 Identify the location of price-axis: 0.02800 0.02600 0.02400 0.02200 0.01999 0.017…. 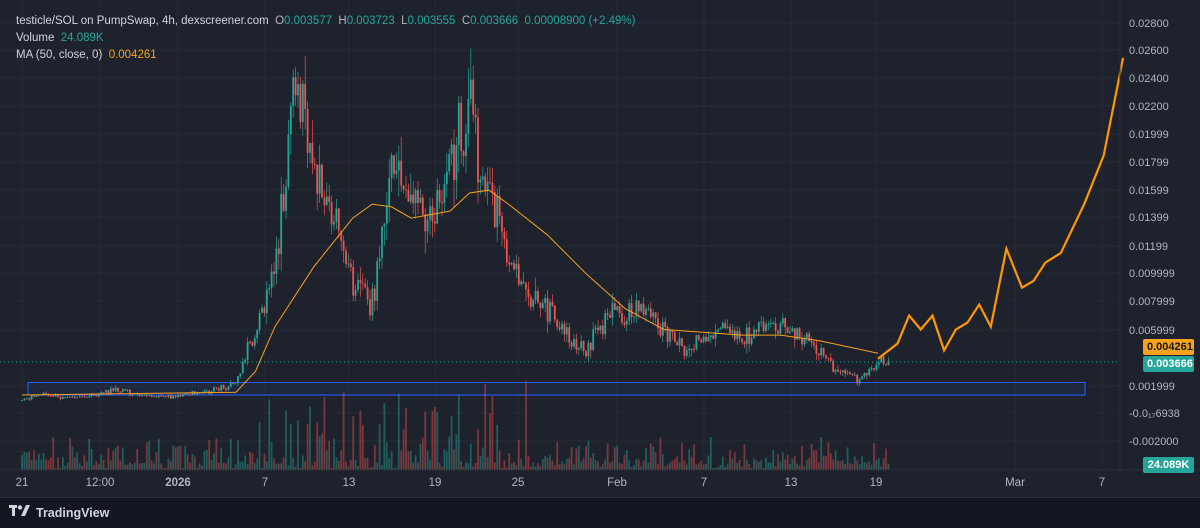
(1154, 233).